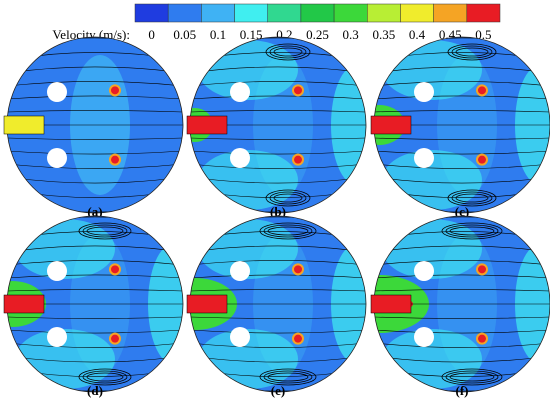  What do you see at coordinates (276, 127) in the screenshot?
I see `cfd-panel: (b)` at bounding box center [276, 127].